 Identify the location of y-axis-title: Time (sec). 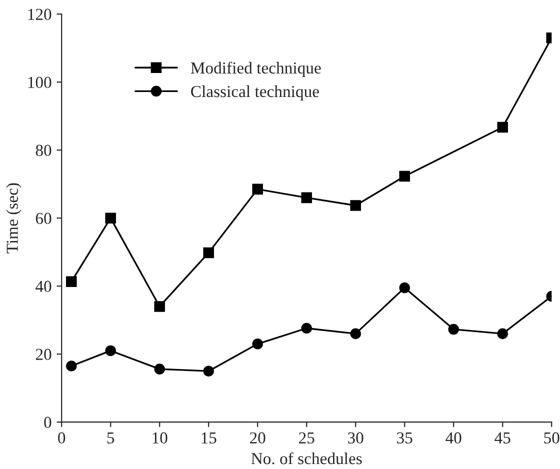
(14, 218).